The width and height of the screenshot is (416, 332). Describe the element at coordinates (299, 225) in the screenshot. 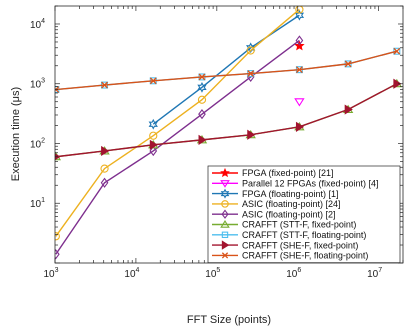

I see `legend-label: CRAFFT (STT-F, fixed-point)` at that location.